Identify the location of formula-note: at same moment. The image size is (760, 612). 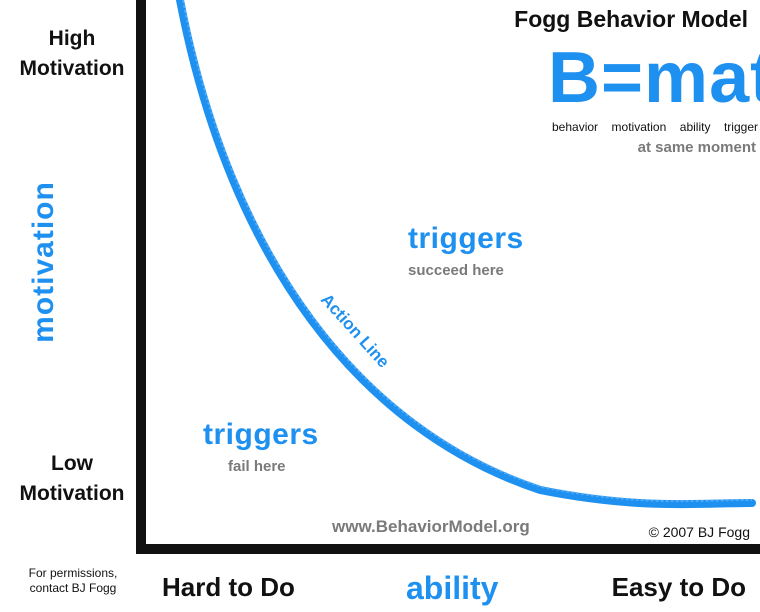
(696, 147).